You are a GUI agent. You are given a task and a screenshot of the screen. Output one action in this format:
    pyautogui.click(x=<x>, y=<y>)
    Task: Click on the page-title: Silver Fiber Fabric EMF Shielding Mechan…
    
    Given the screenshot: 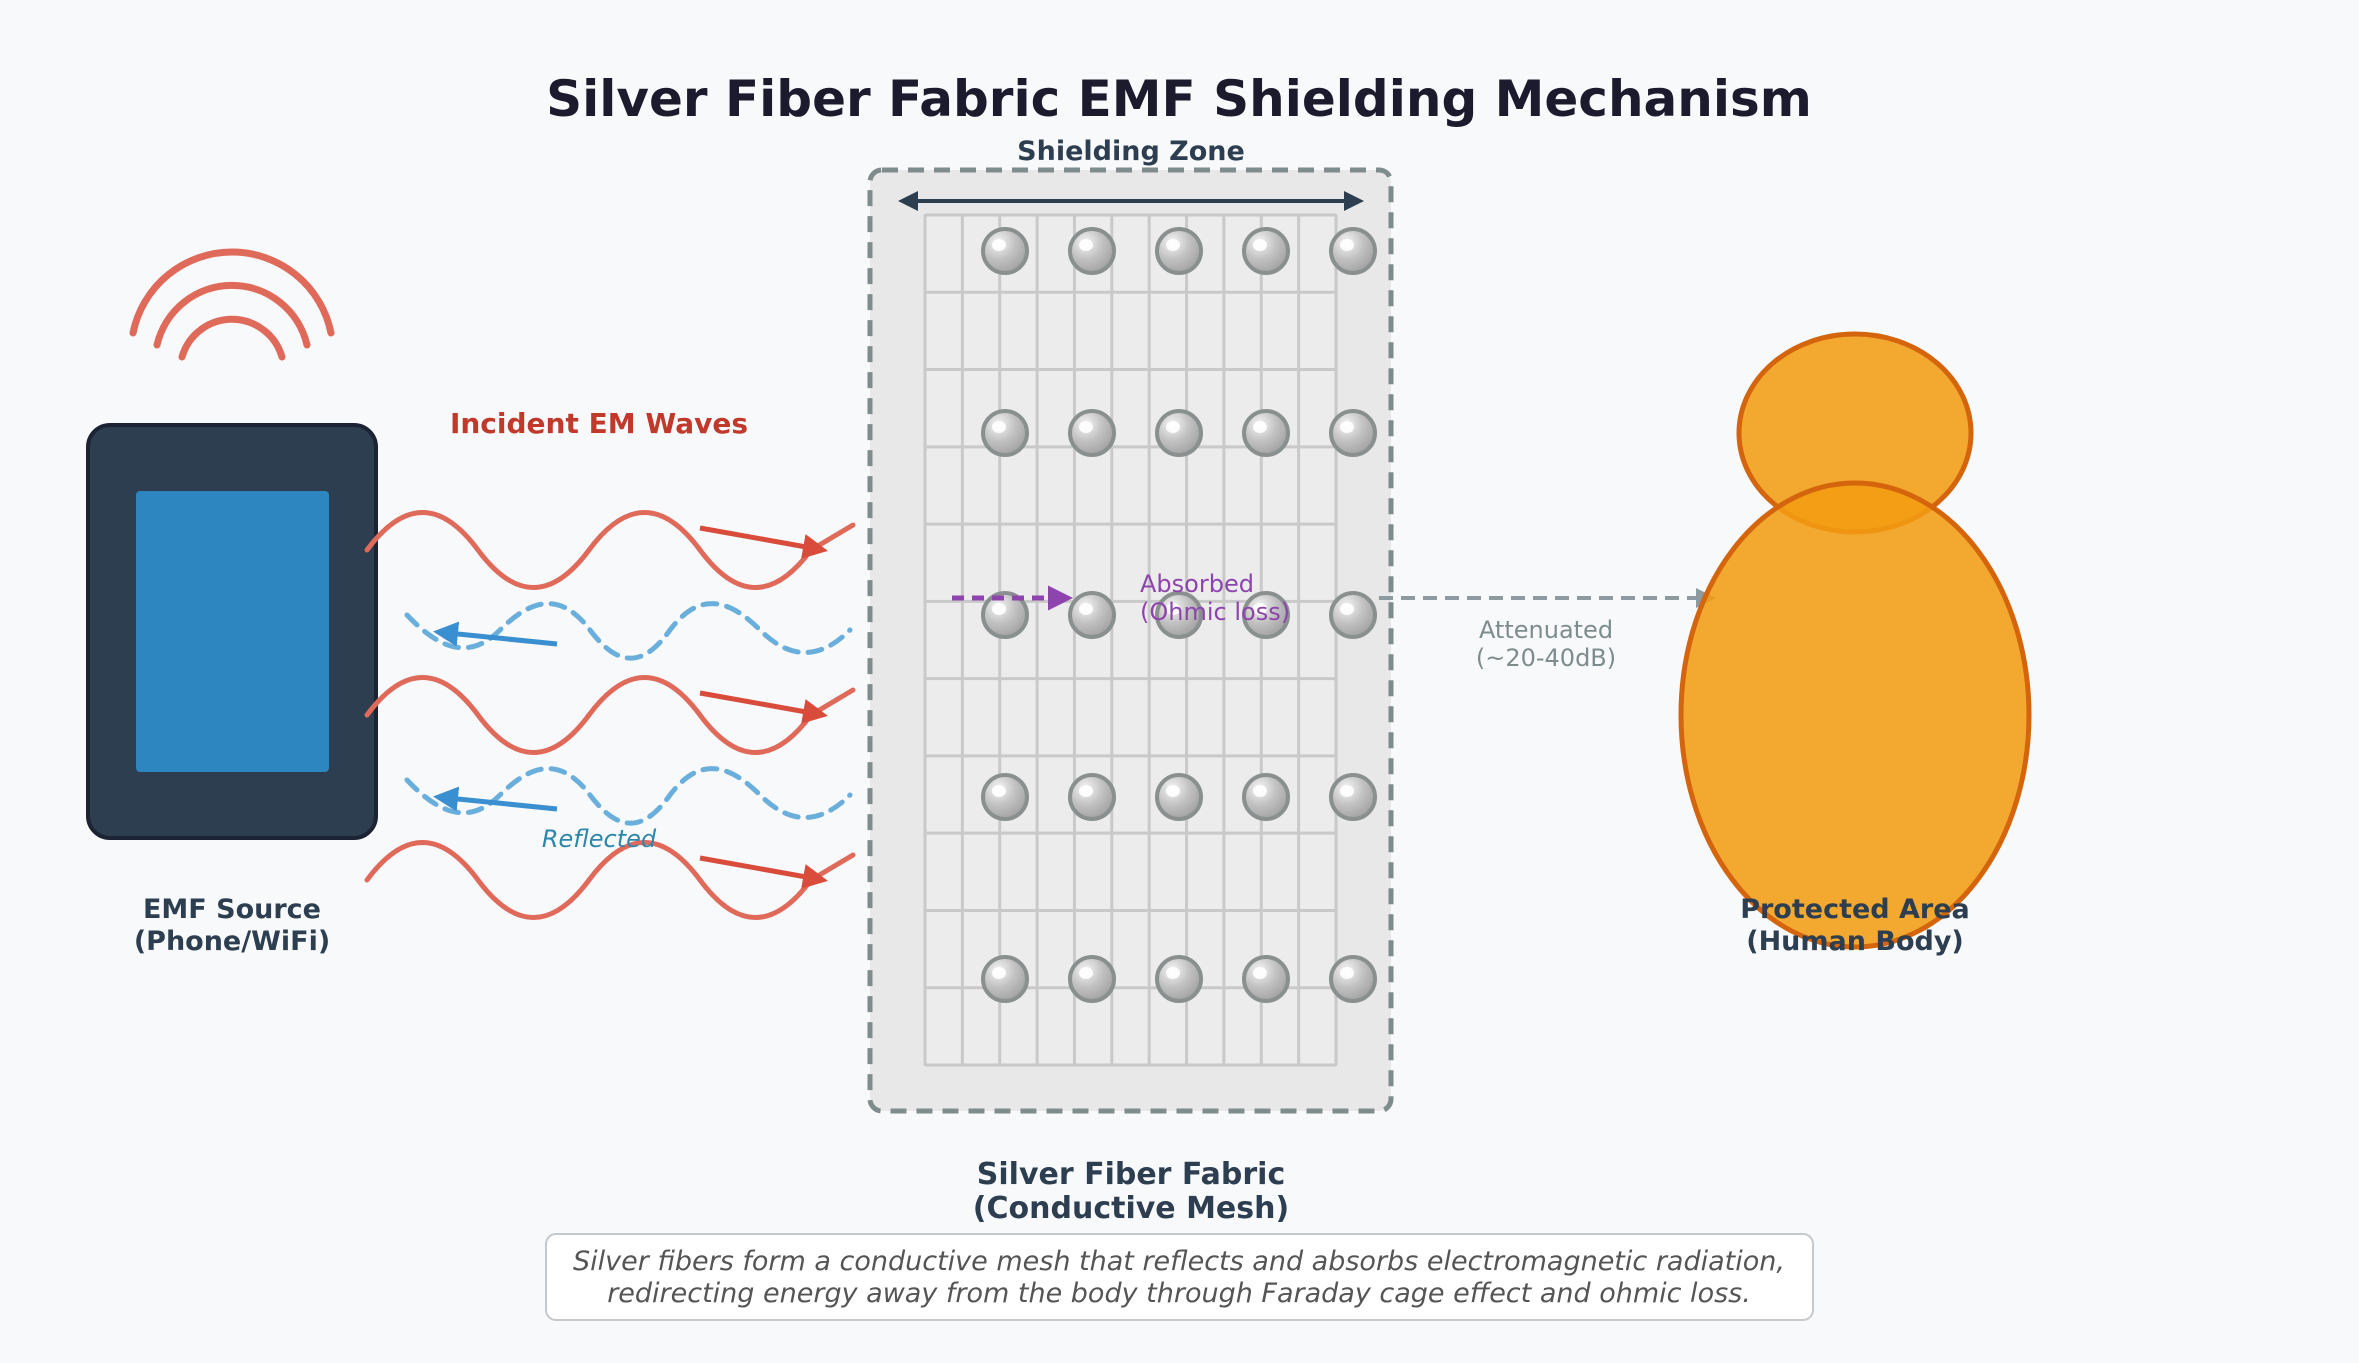 What is the action you would take?
    pyautogui.click(x=1179, y=99)
    